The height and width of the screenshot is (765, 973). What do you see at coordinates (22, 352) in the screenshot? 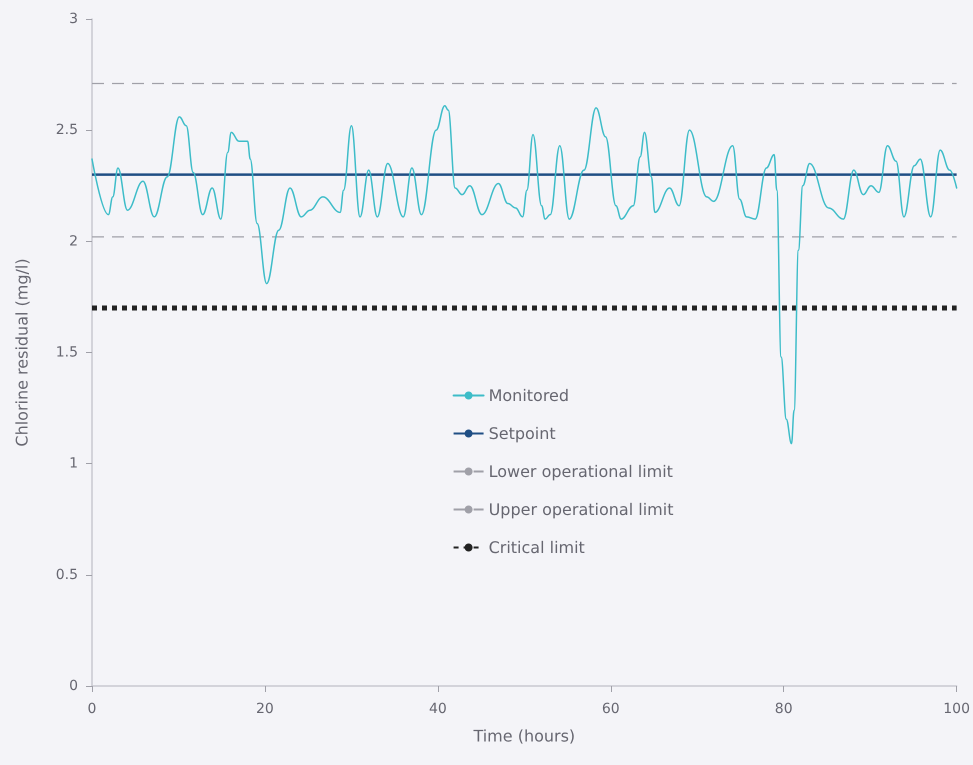
I see `y-axis-title: Chlorine residual (mg/l)` at bounding box center [22, 352].